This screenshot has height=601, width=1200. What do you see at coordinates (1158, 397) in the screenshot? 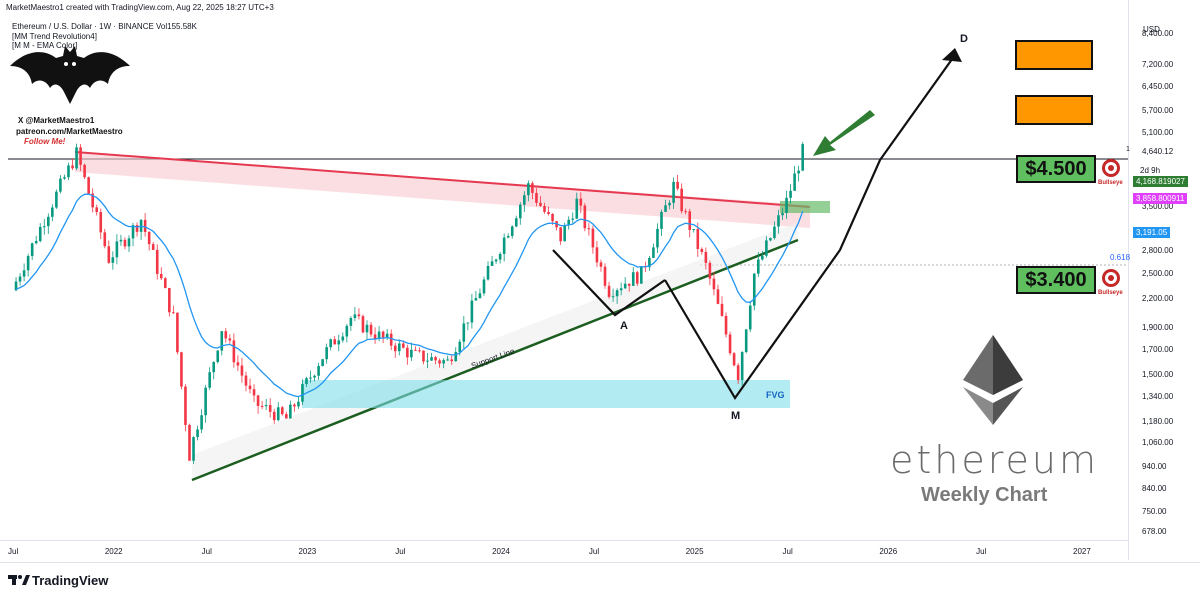
I see `price-tick-label: 1,340.00` at bounding box center [1158, 397].